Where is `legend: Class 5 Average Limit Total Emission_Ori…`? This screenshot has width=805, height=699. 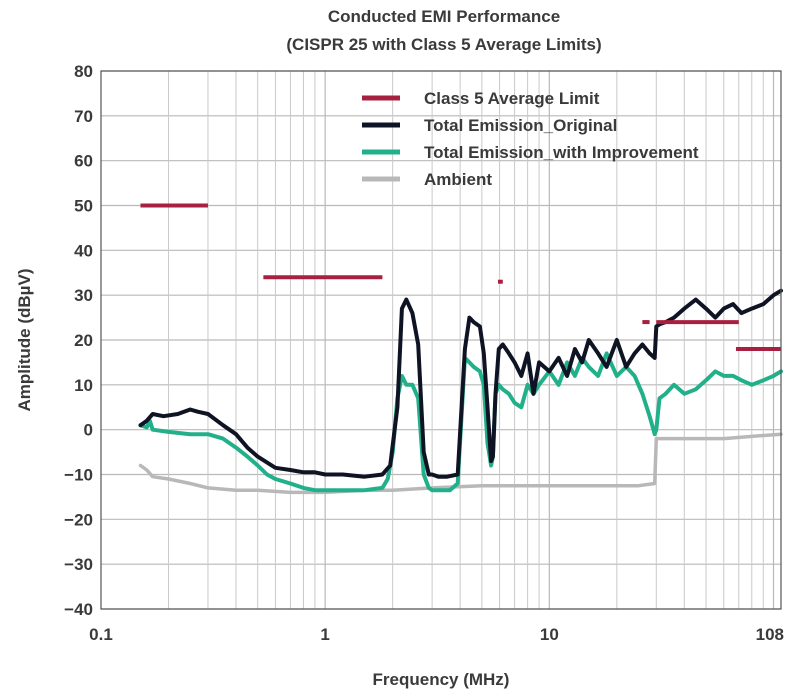 legend: Class 5 Average Limit Total Emission_Ori… is located at coordinates (530, 139).